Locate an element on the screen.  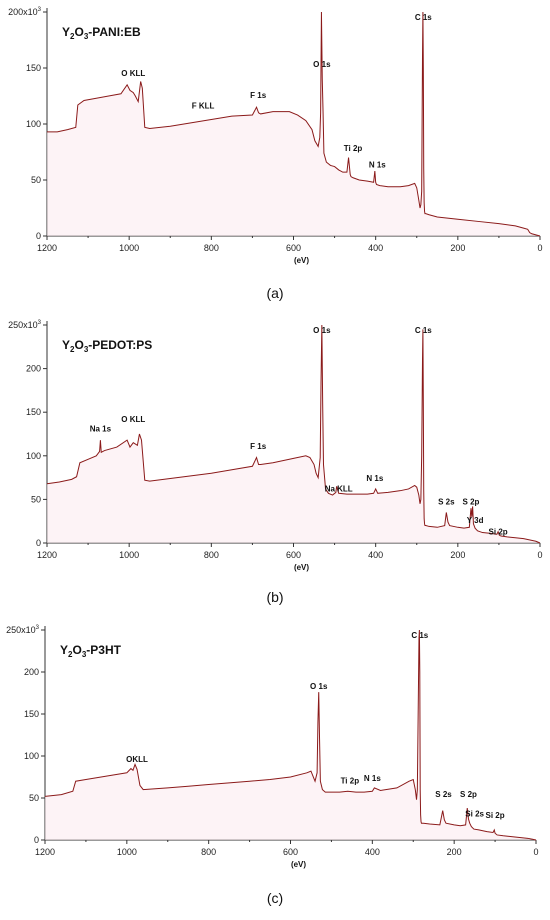
chart-title-part: -PANI:EB is located at coordinates (114, 32).